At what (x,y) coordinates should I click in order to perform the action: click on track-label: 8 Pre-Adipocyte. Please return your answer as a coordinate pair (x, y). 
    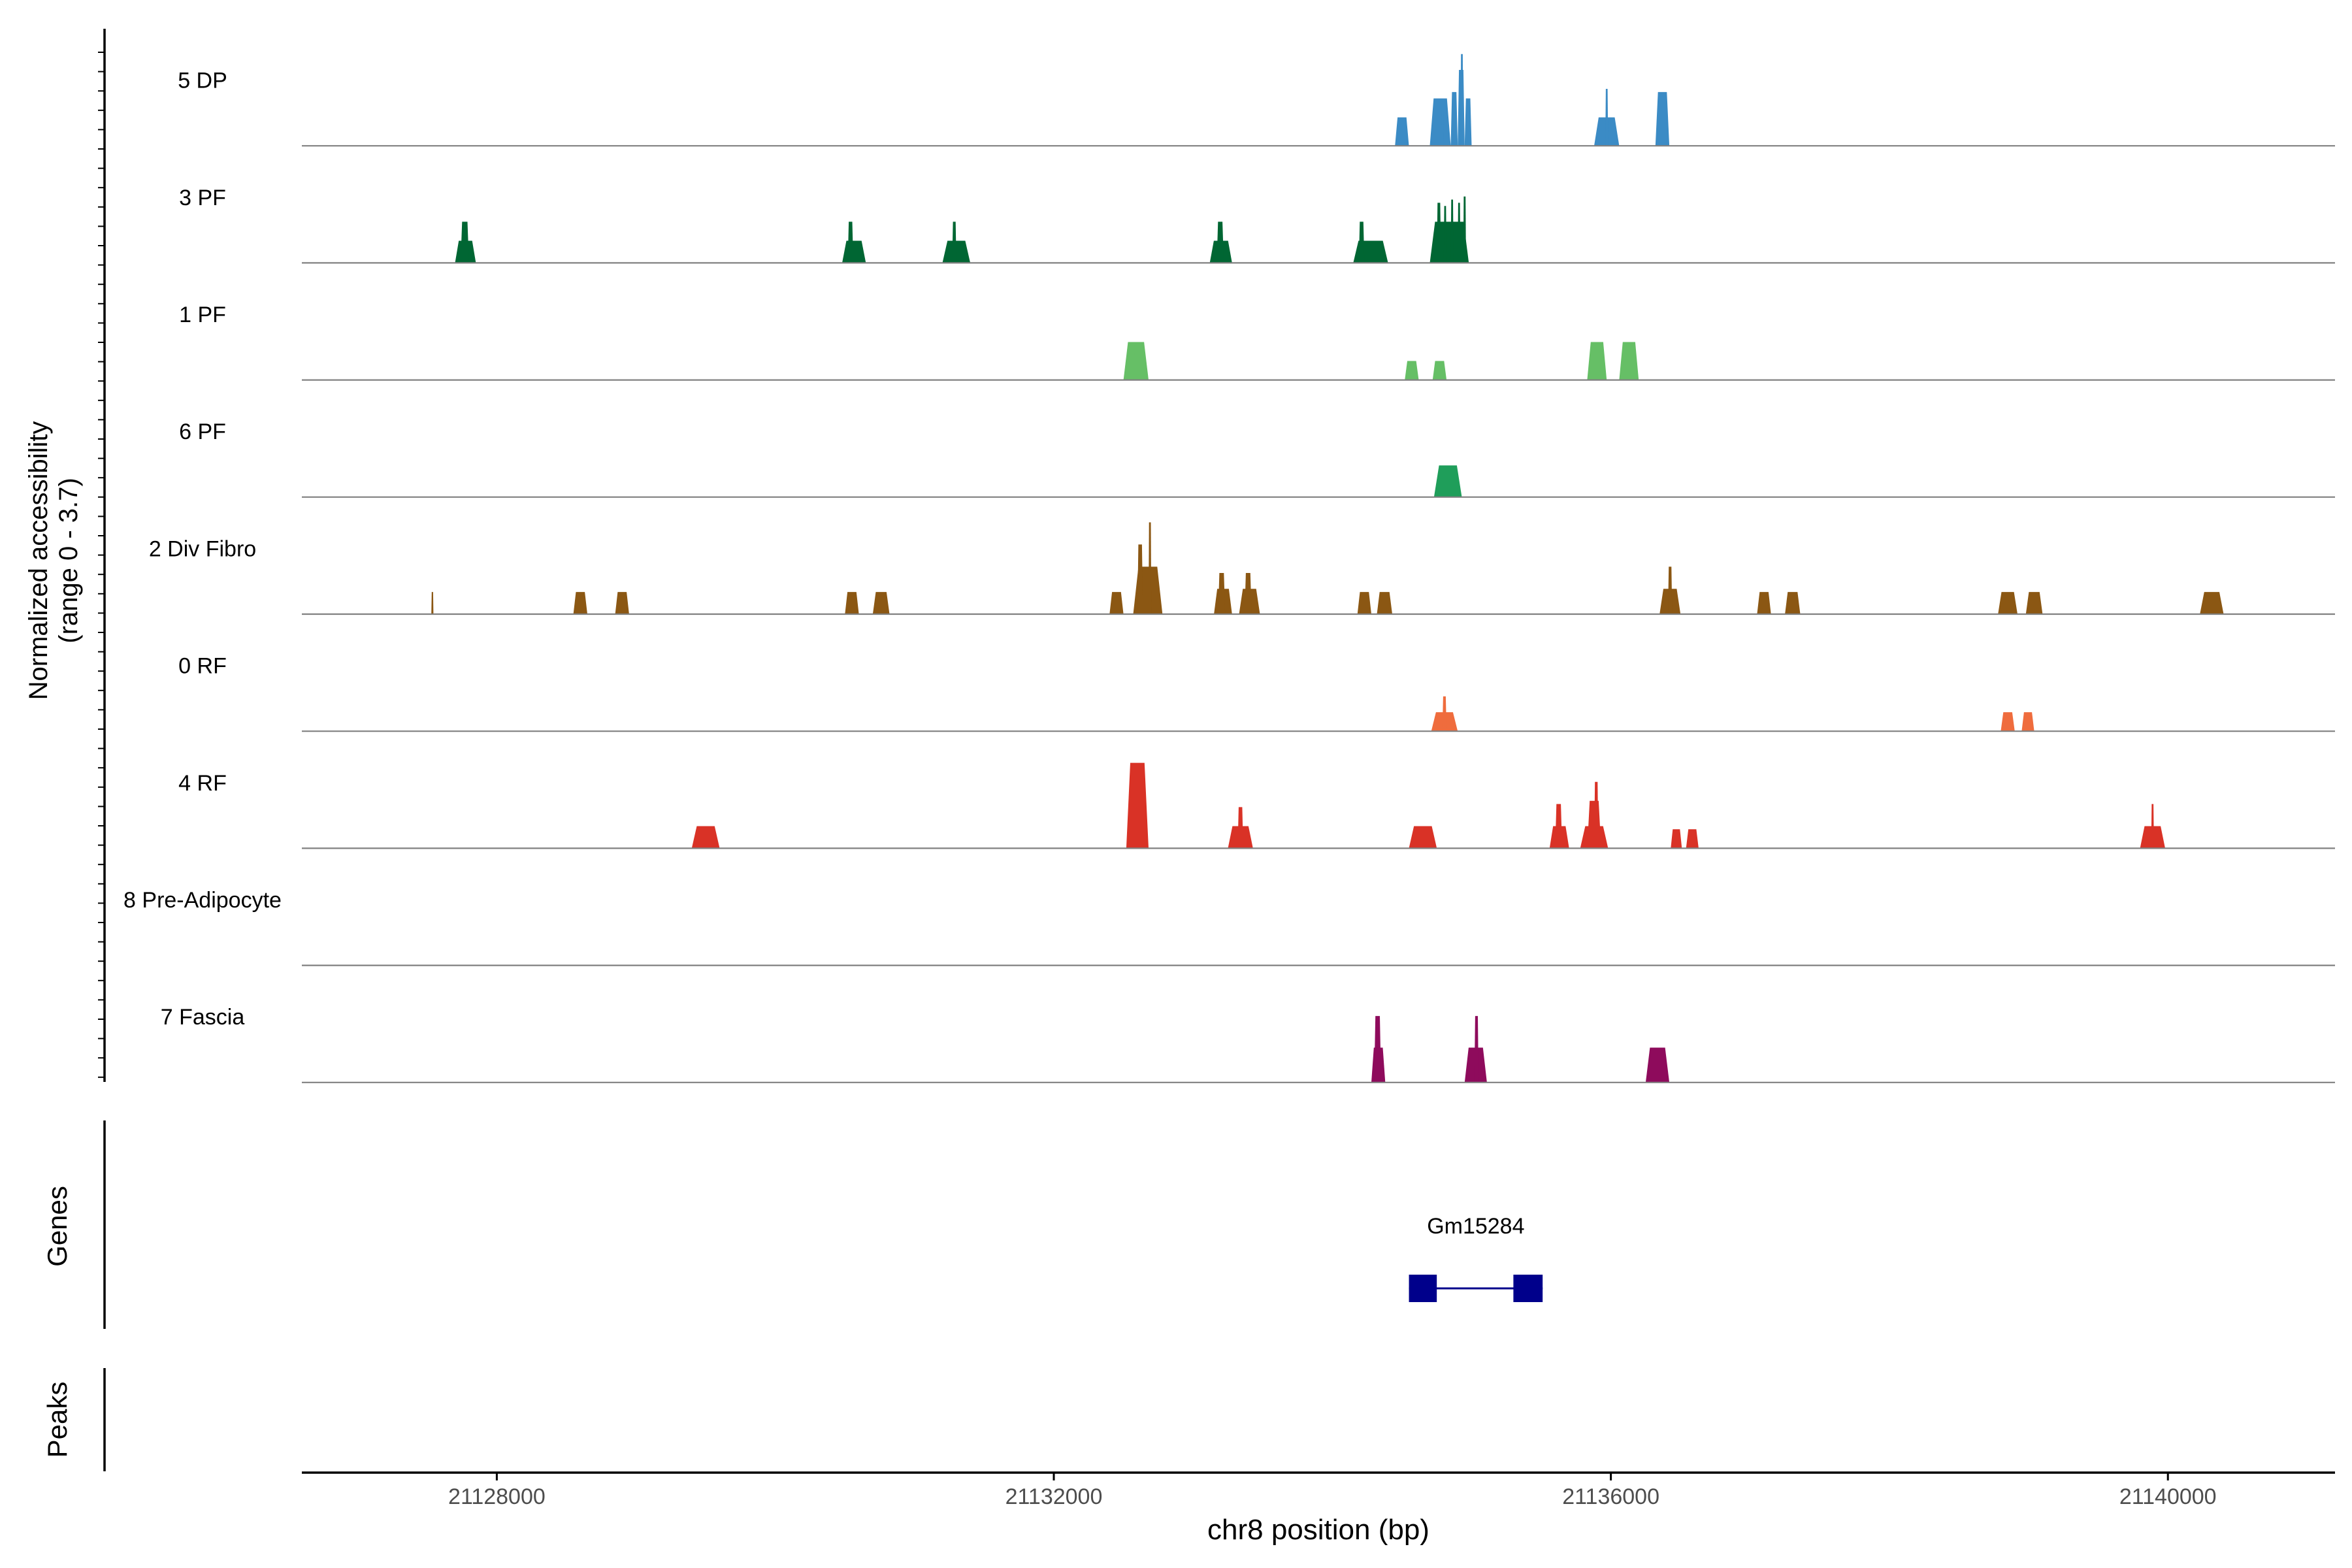
    Looking at the image, I should click on (202, 900).